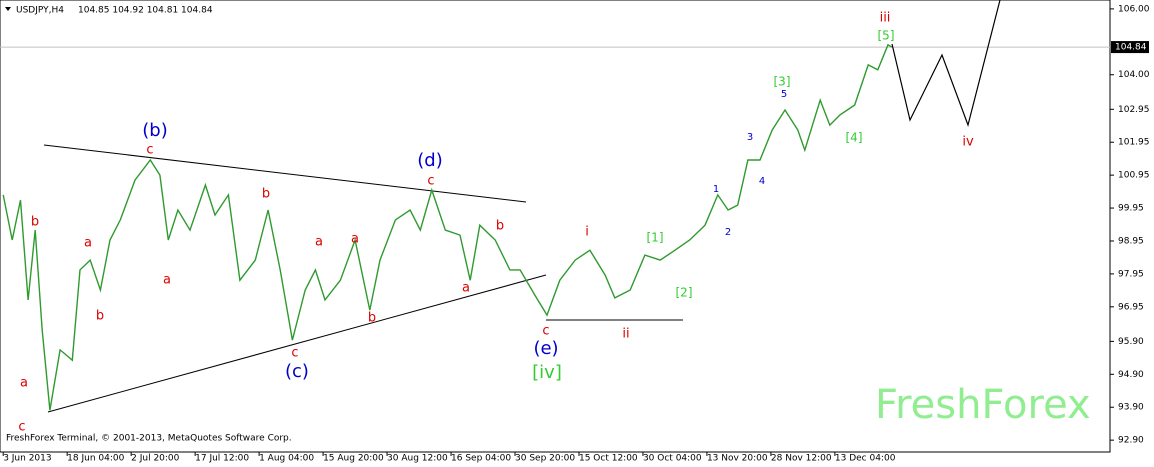  Describe the element at coordinates (946, 64) in the screenshot. I see `forecast-line` at that location.